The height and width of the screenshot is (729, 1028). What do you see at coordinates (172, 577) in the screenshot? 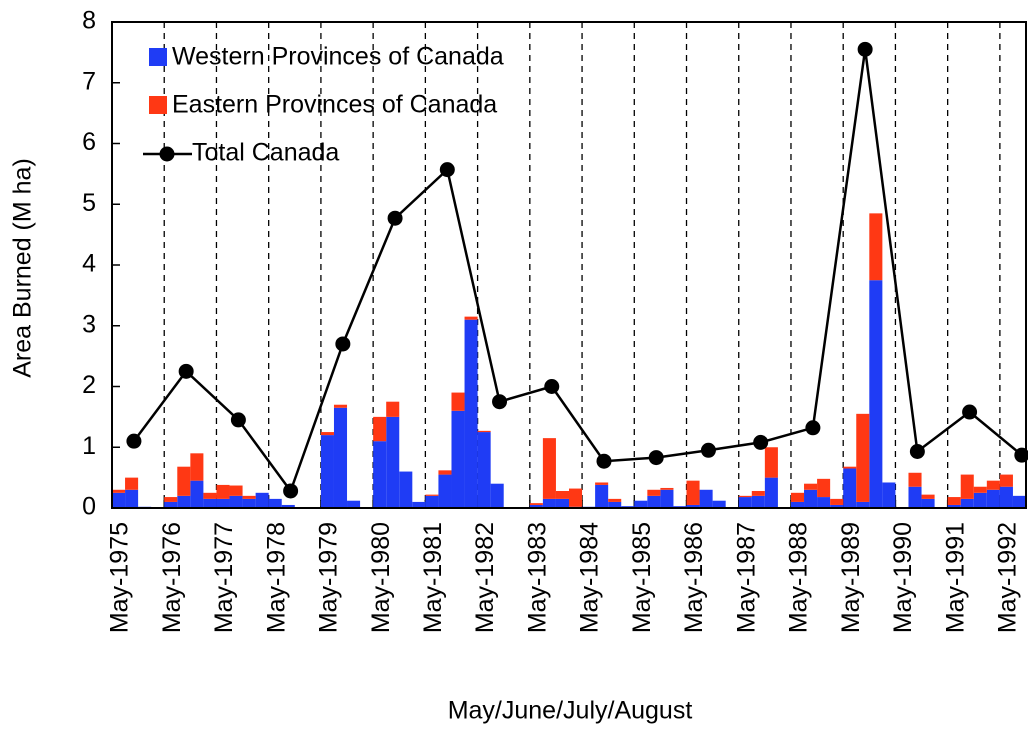
I see `x-tick-label: May-1976` at bounding box center [172, 577].